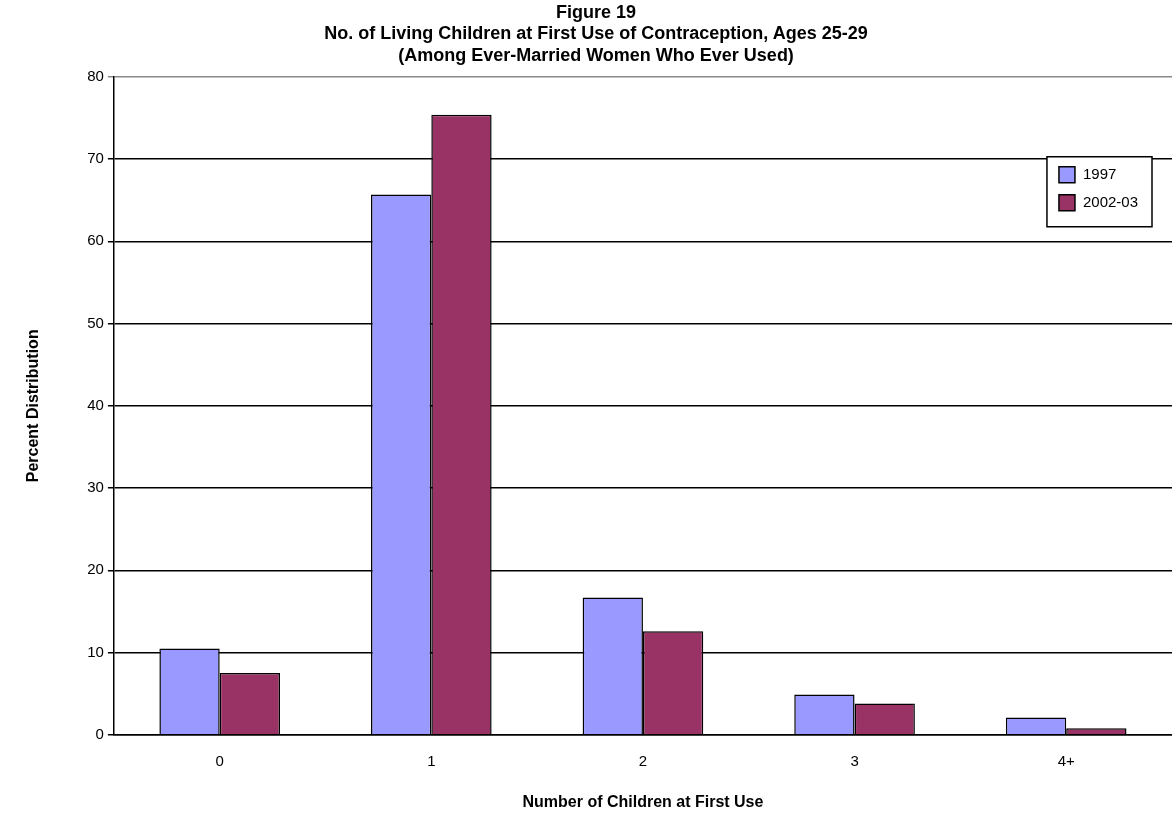 The height and width of the screenshot is (826, 1172). Describe the element at coordinates (99, 733) in the screenshot. I see `y-tick-label: 0` at that location.